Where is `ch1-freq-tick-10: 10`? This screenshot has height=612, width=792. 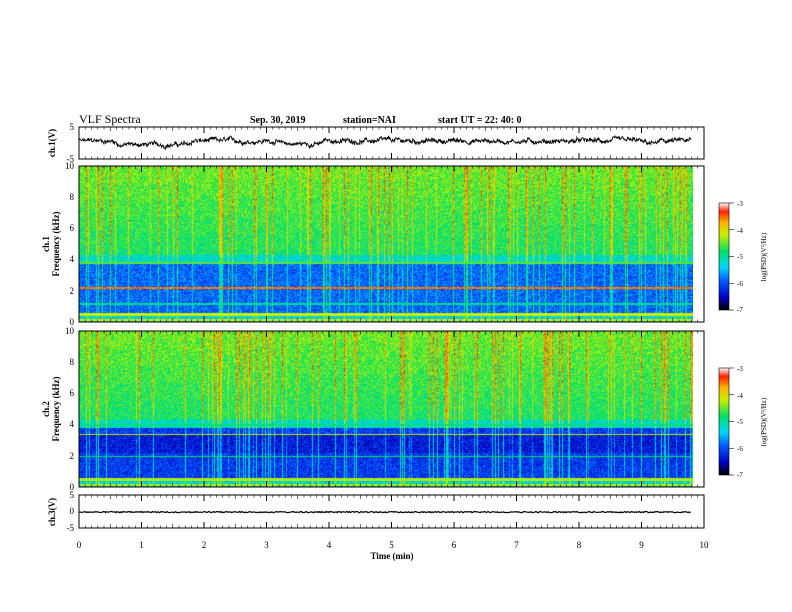
ch1-freq-tick-10: 10 is located at coordinates (70, 166).